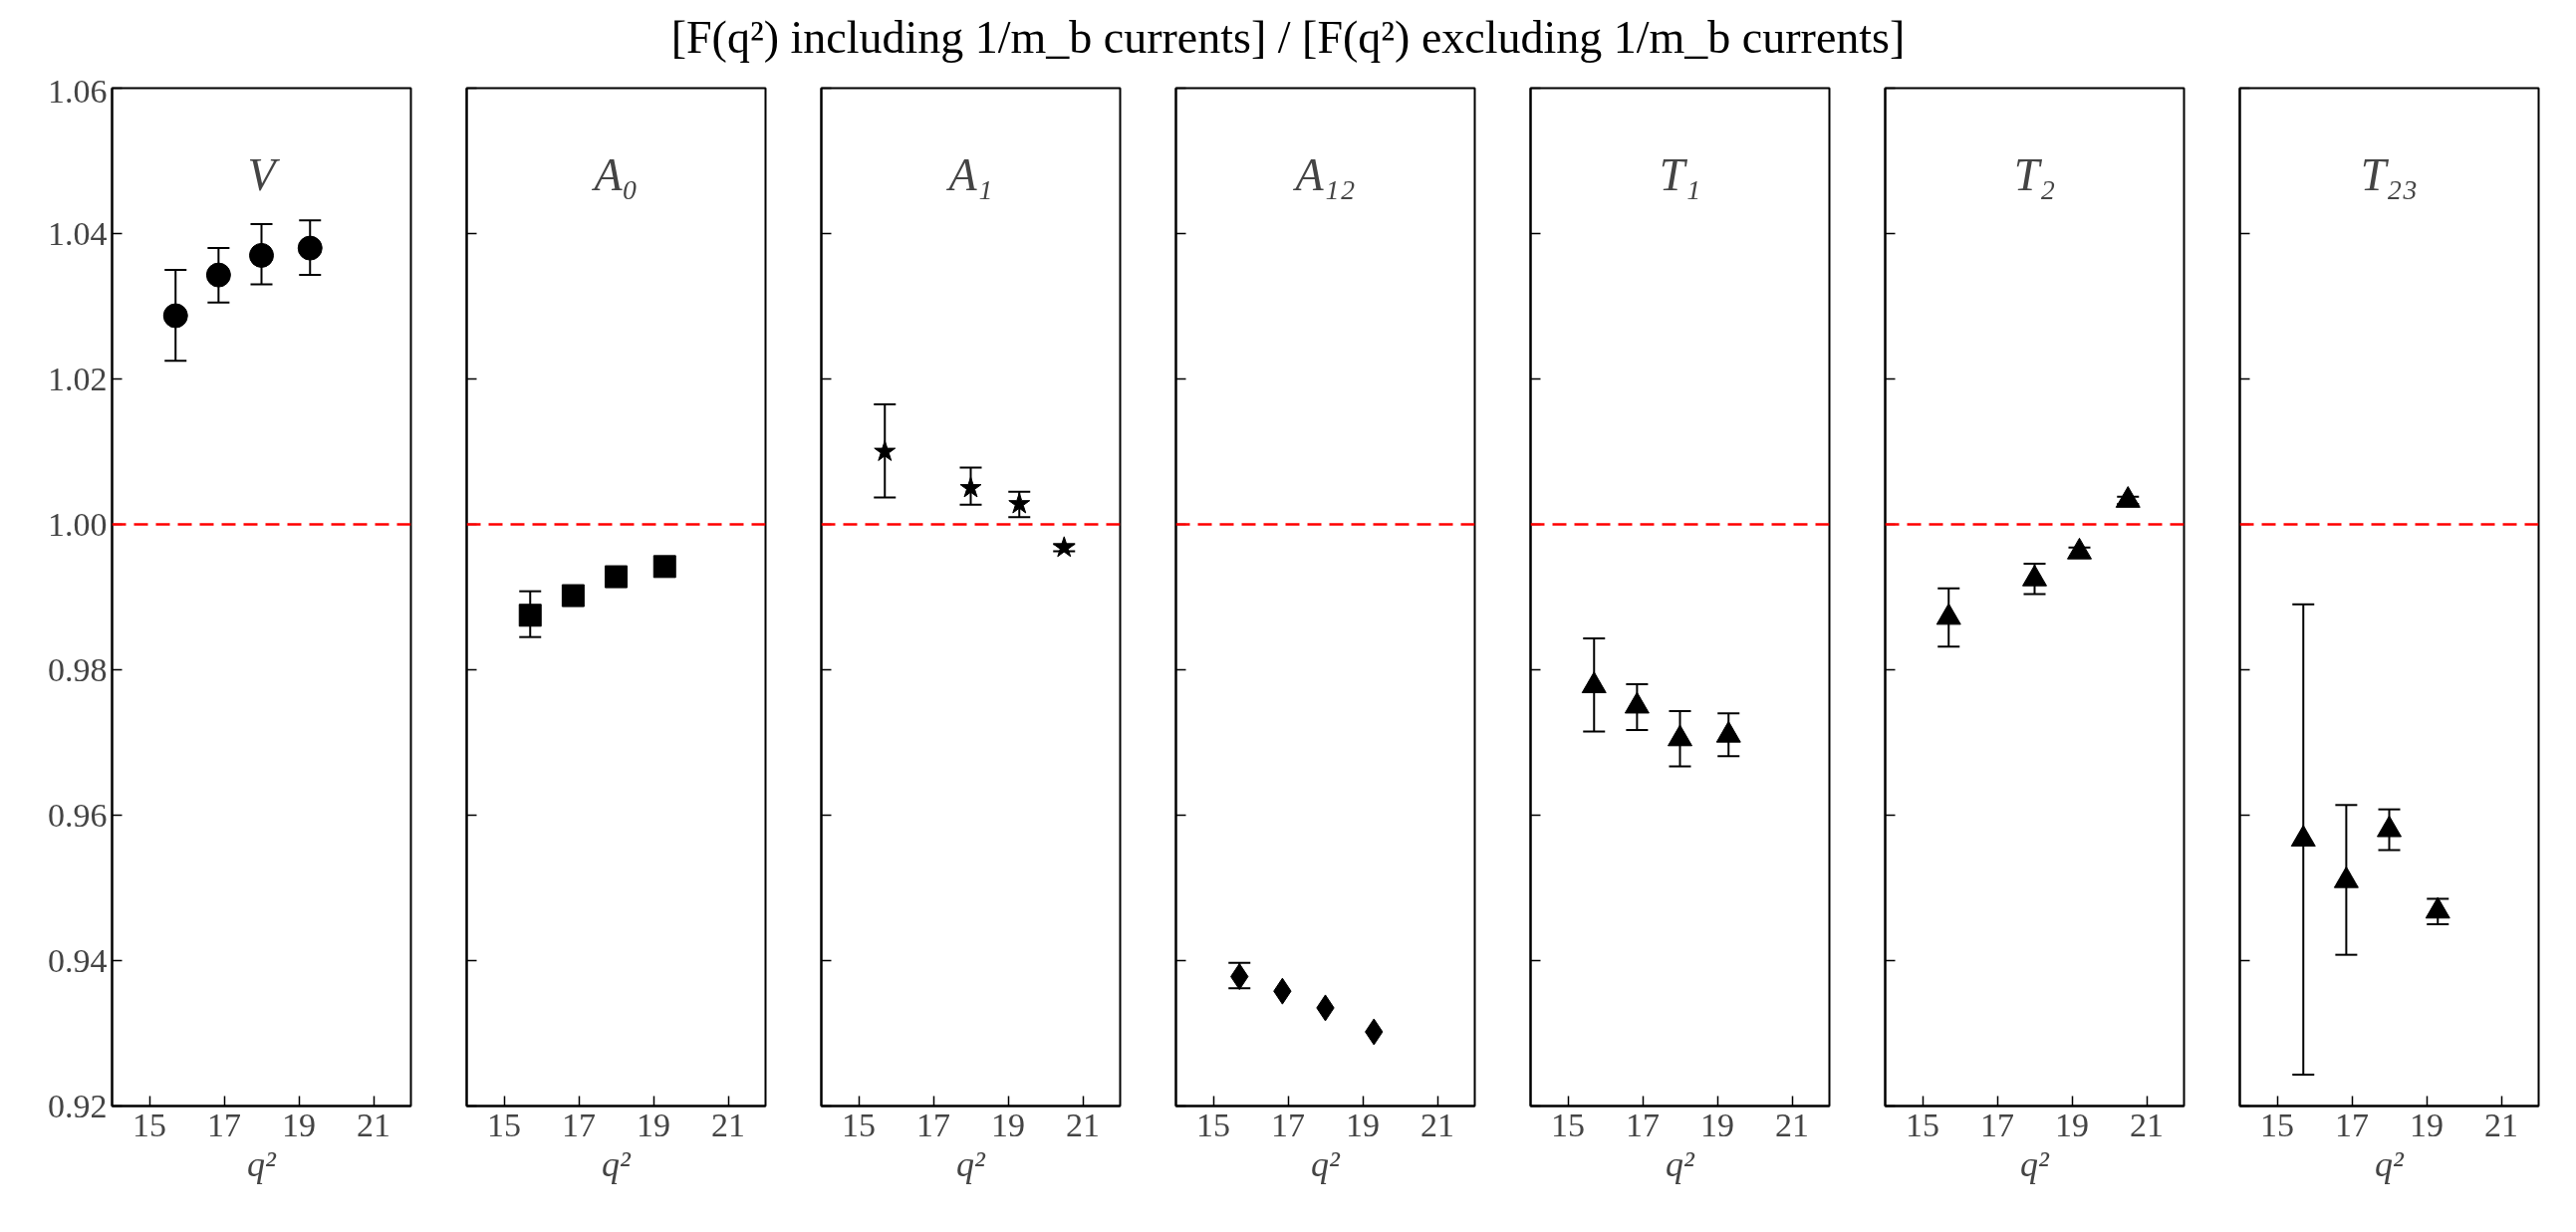 The height and width of the screenshot is (1232, 2576). I want to click on y-tick-label: 1.06, so click(78, 91).